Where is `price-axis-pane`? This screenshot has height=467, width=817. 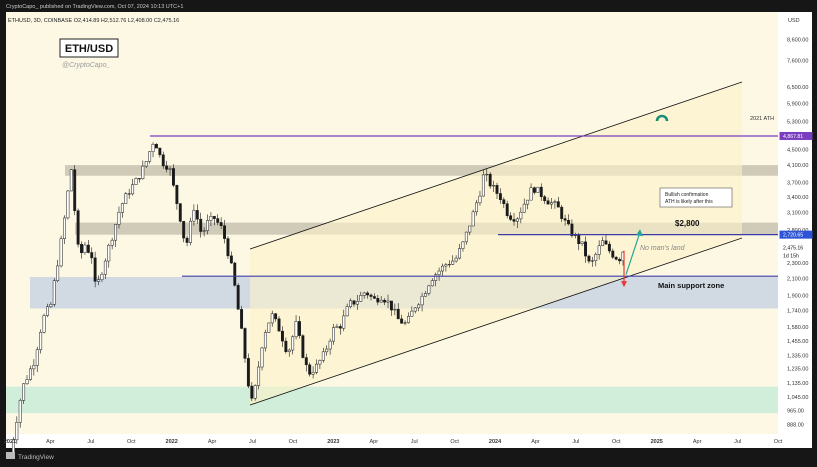
price-axis-pane is located at coordinates (795, 223).